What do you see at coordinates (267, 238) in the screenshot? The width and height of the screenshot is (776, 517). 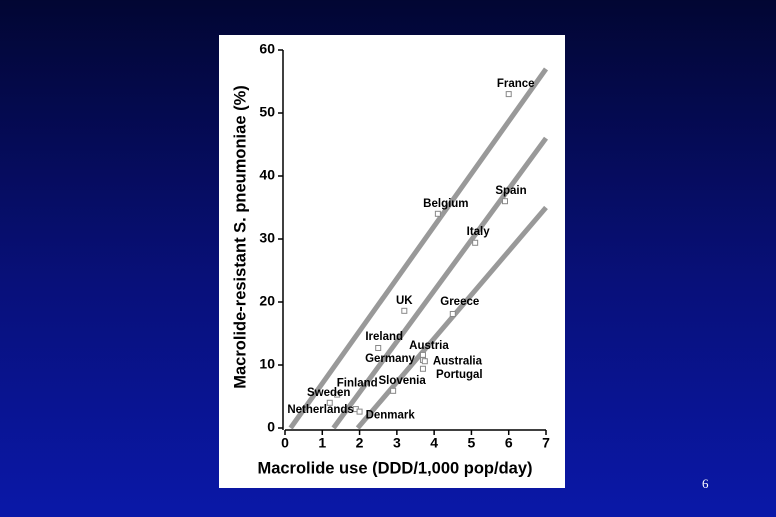 I see `y-tick-label: 30` at bounding box center [267, 238].